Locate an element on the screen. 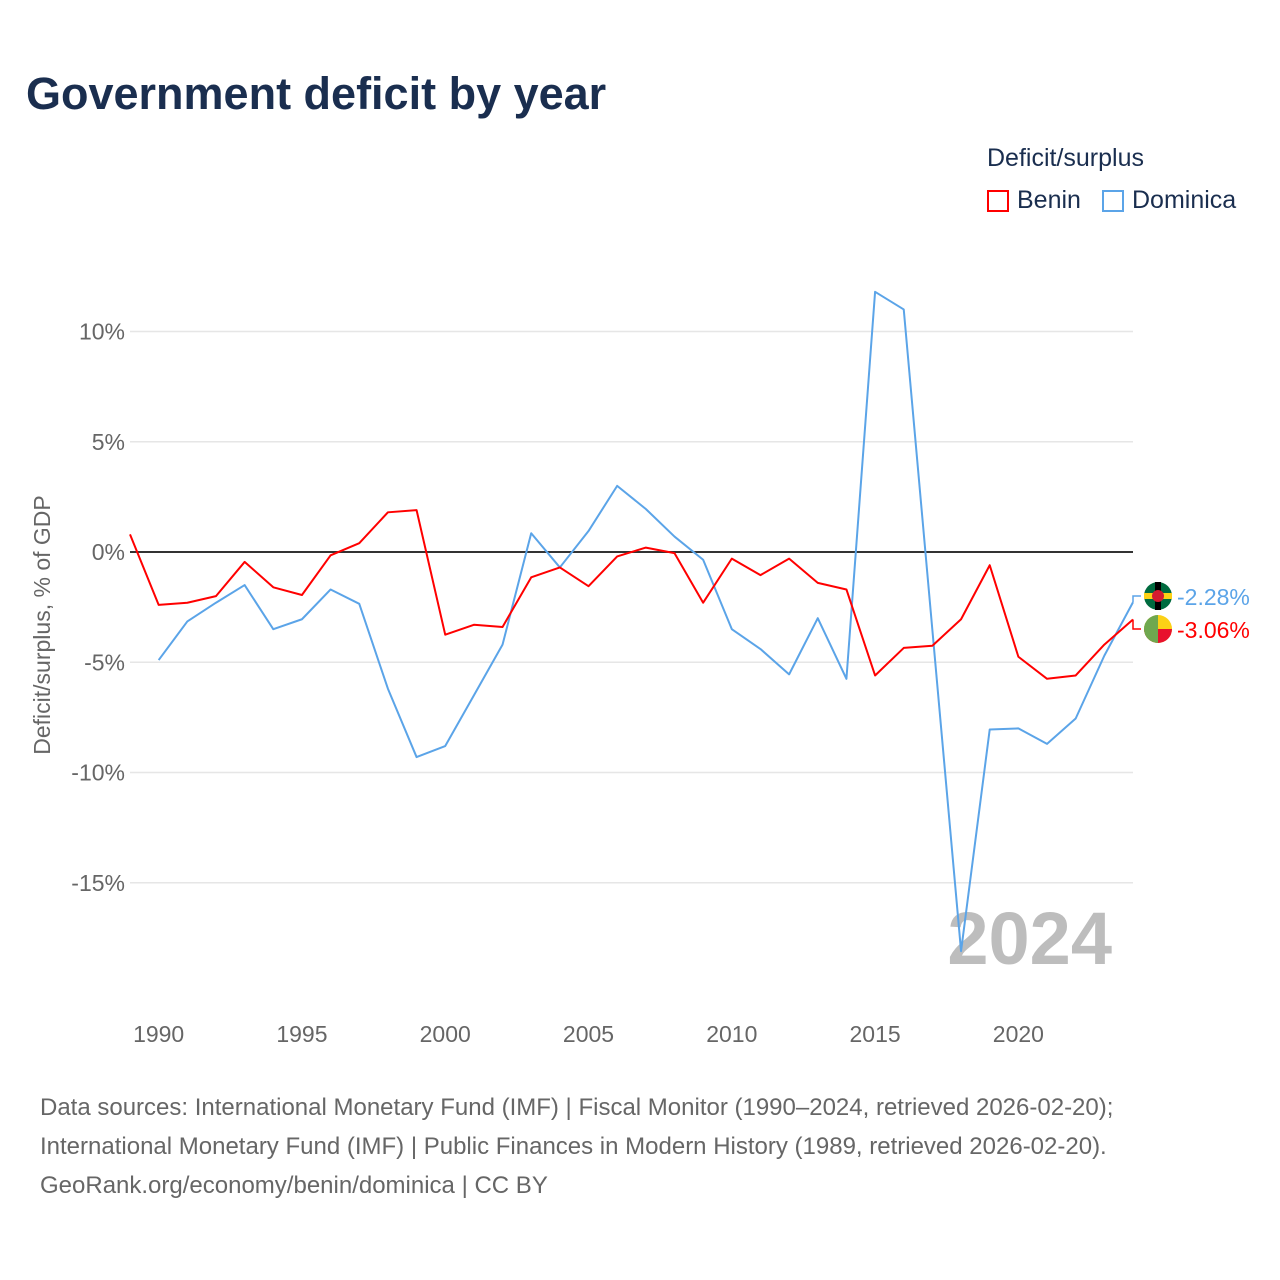 This screenshot has width=1280, height=1280. end-value-label-benin: -3.06% is located at coordinates (1213, 630).